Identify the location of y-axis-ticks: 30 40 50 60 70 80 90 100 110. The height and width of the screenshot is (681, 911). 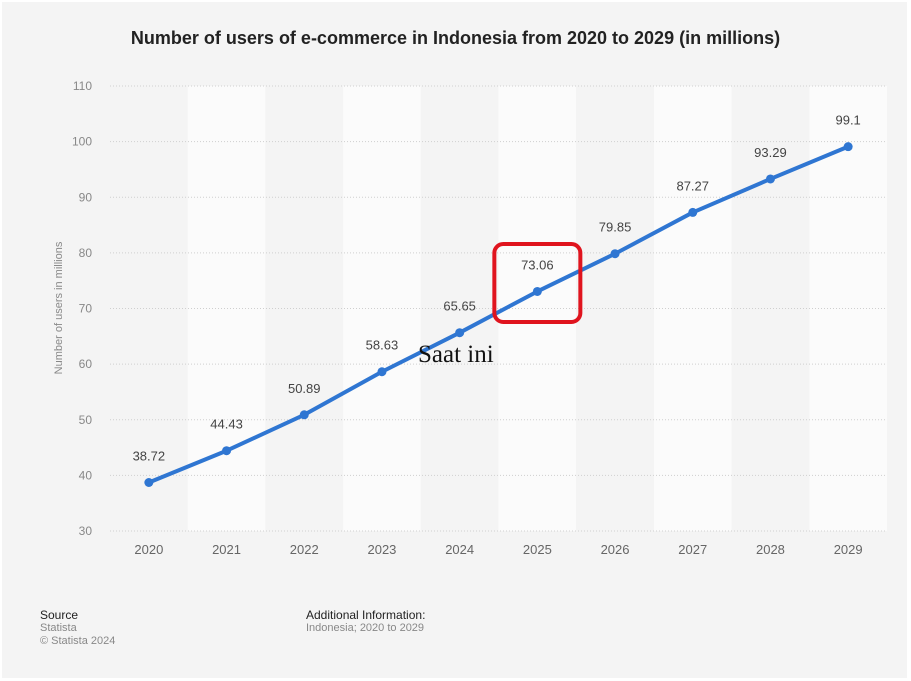
(82, 308).